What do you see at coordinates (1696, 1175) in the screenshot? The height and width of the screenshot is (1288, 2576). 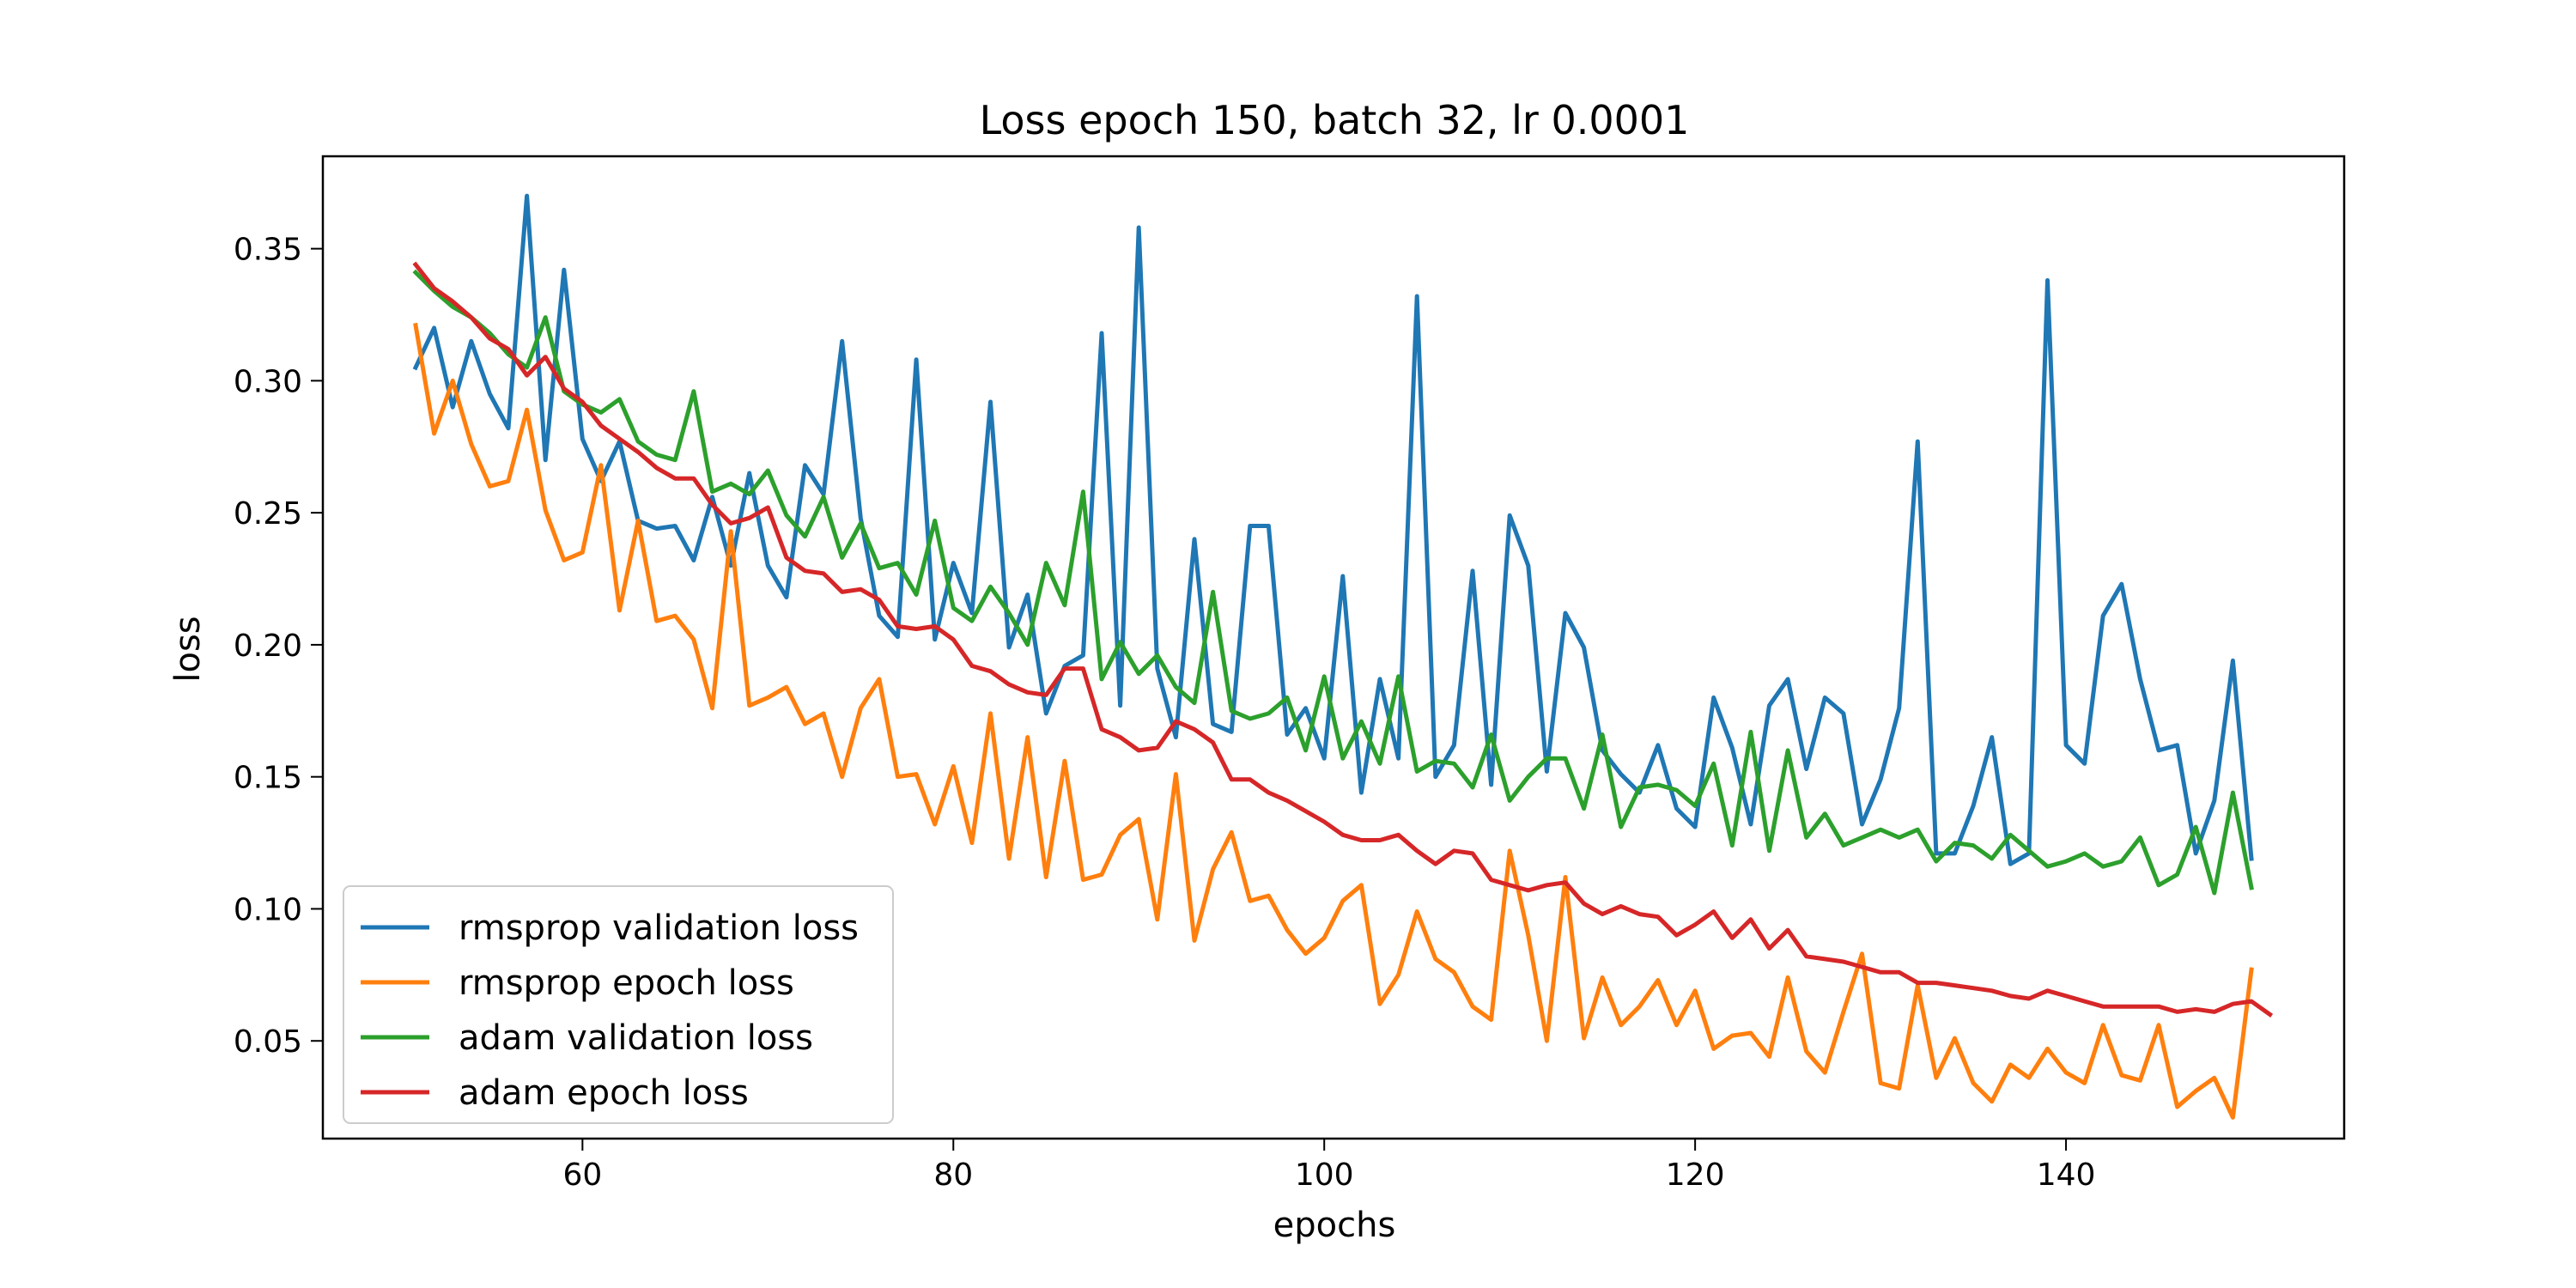 I see `x-tick-label: 120` at bounding box center [1696, 1175].